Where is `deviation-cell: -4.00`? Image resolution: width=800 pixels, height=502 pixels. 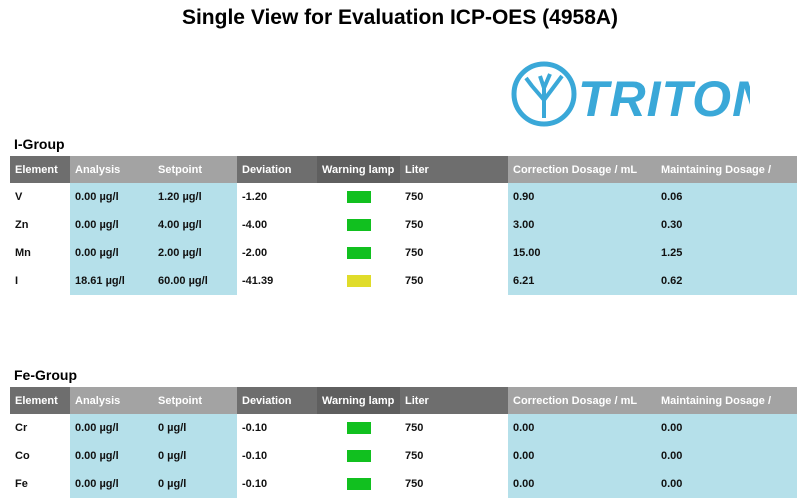 deviation-cell: -4.00 is located at coordinates (255, 225).